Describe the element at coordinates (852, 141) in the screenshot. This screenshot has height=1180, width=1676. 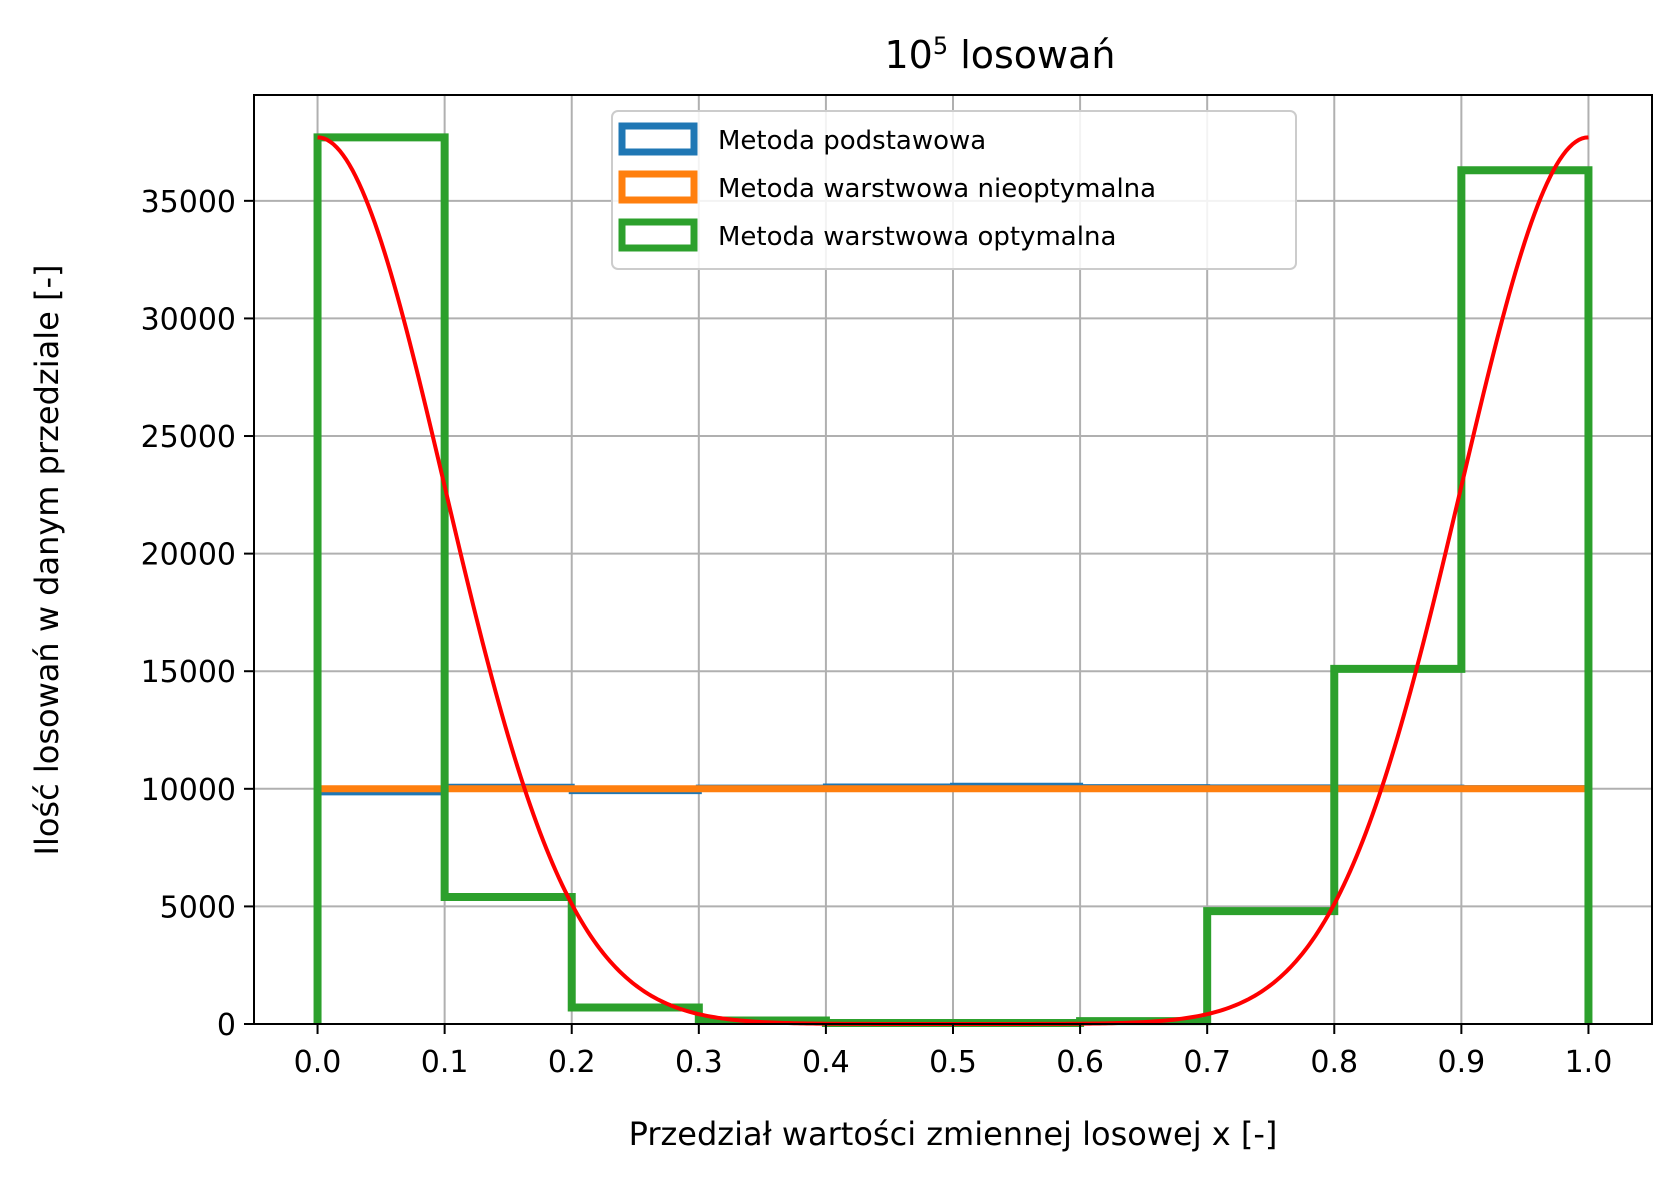
I see `legend-label-0: Metoda podstawowa` at that location.